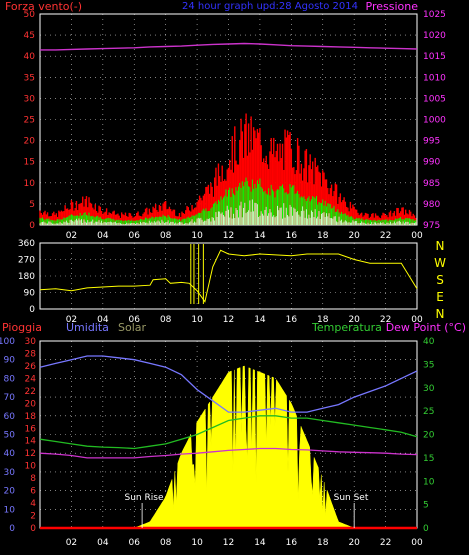  What do you see at coordinates (440, 246) in the screenshot?
I see `direction-label-n: N` at bounding box center [440, 246].